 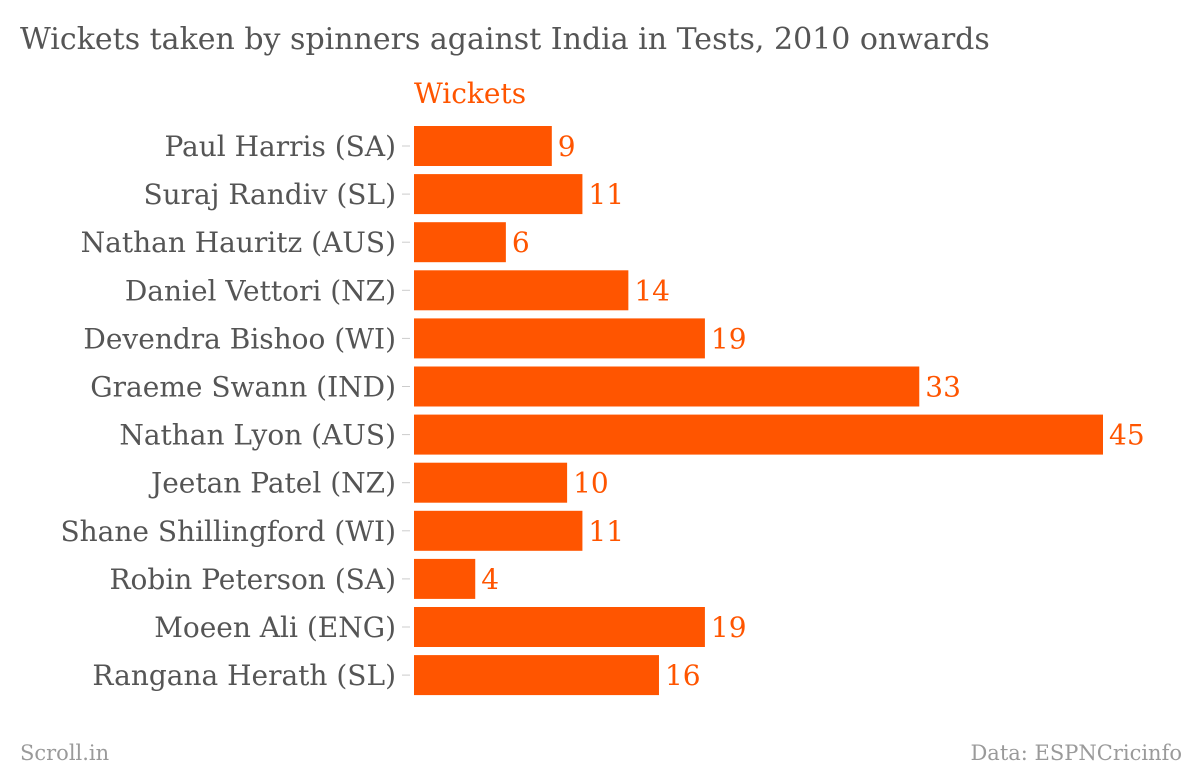 I want to click on category-label: Devendra Bishoo (WI), so click(x=239, y=338).